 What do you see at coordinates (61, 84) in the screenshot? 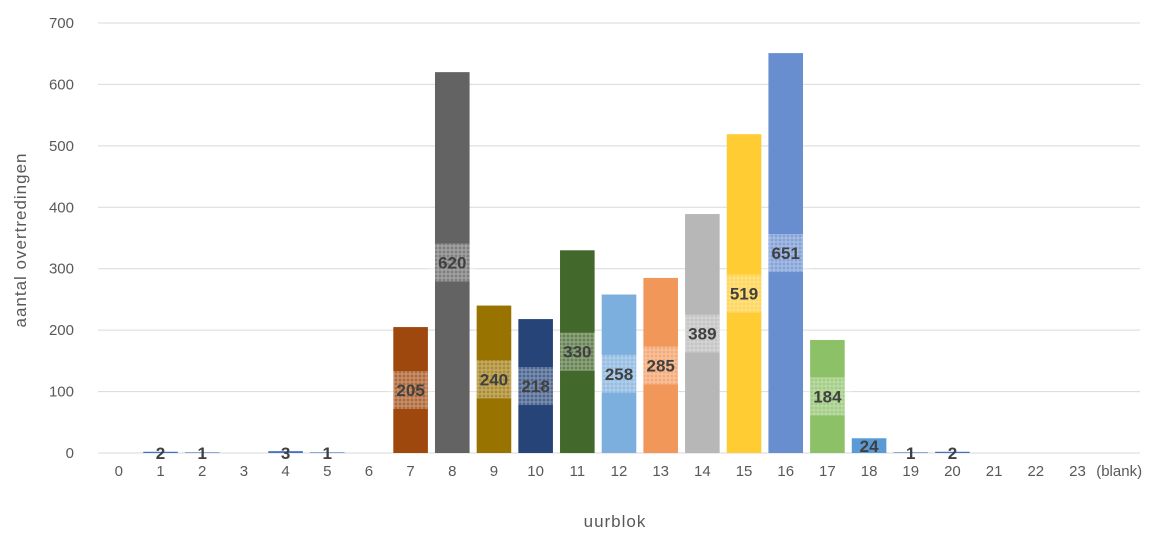
I see `y-tick-label: 600` at bounding box center [61, 84].